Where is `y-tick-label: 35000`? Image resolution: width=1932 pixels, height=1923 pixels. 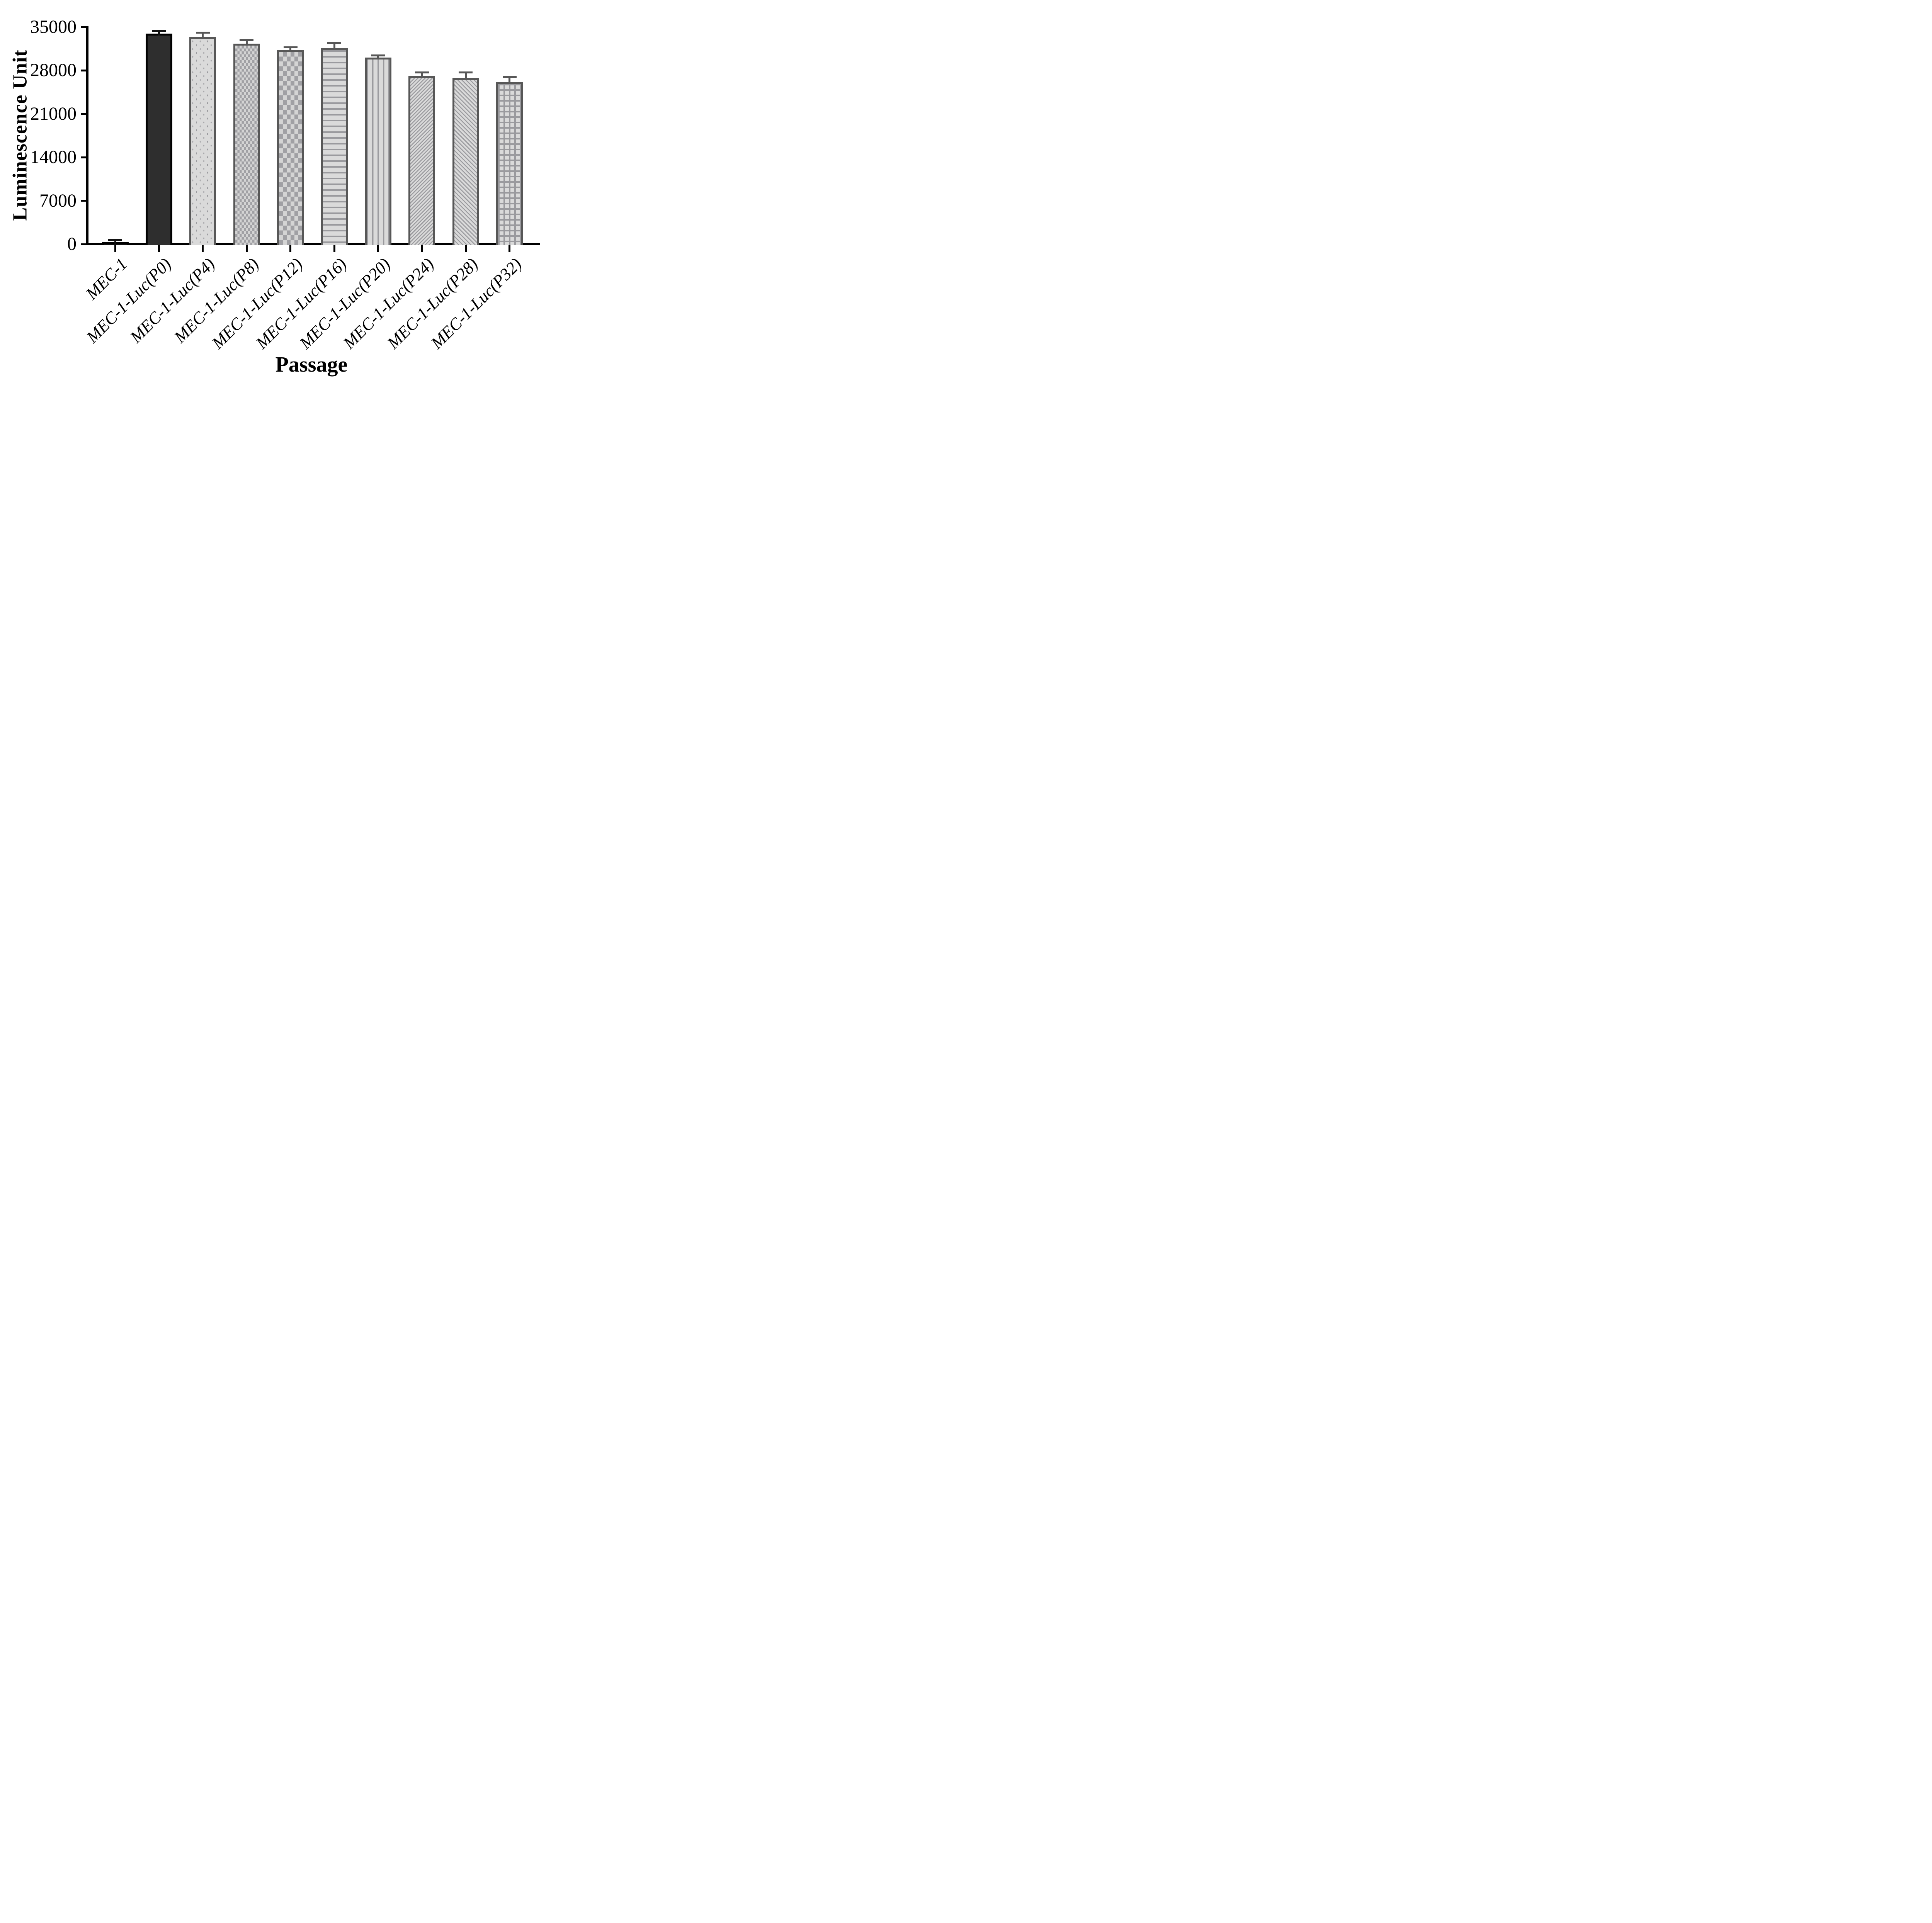 y-tick-label: 35000 is located at coordinates (54, 27).